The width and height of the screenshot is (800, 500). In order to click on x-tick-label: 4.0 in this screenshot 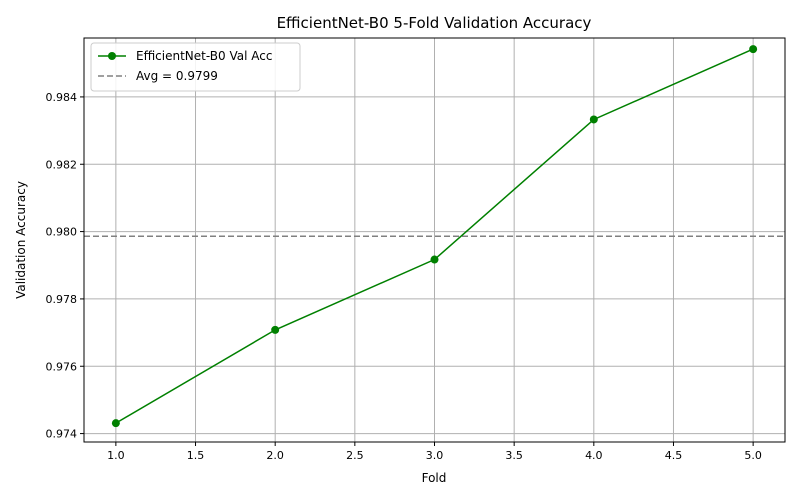, I will do `click(594, 455)`.